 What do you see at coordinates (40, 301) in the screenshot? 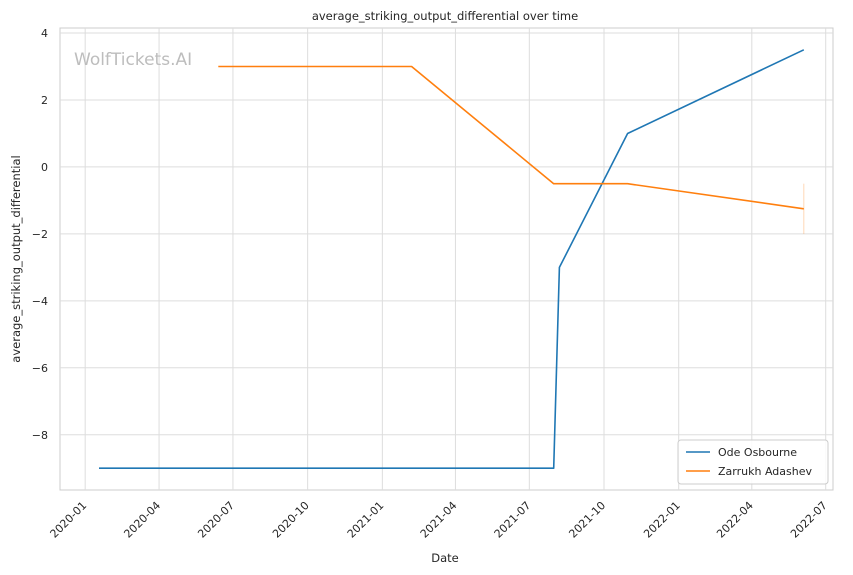
I see `y-tick-label: −4` at bounding box center [40, 301].